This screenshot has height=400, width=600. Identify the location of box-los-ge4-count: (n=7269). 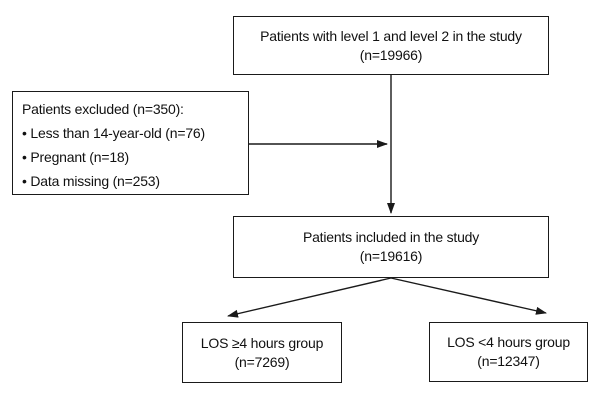
(262, 361).